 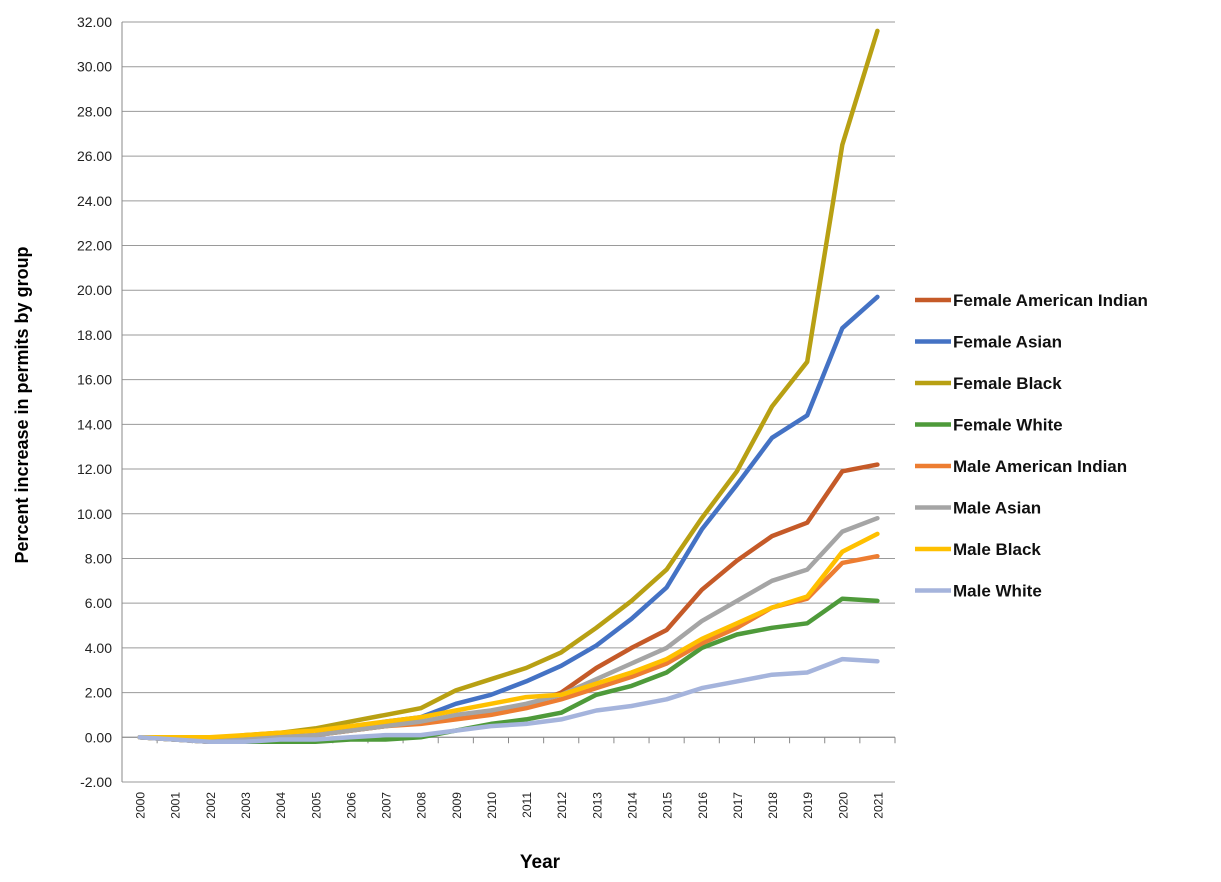 What do you see at coordinates (738, 805) in the screenshot?
I see `x-tick-label: 2017` at bounding box center [738, 805].